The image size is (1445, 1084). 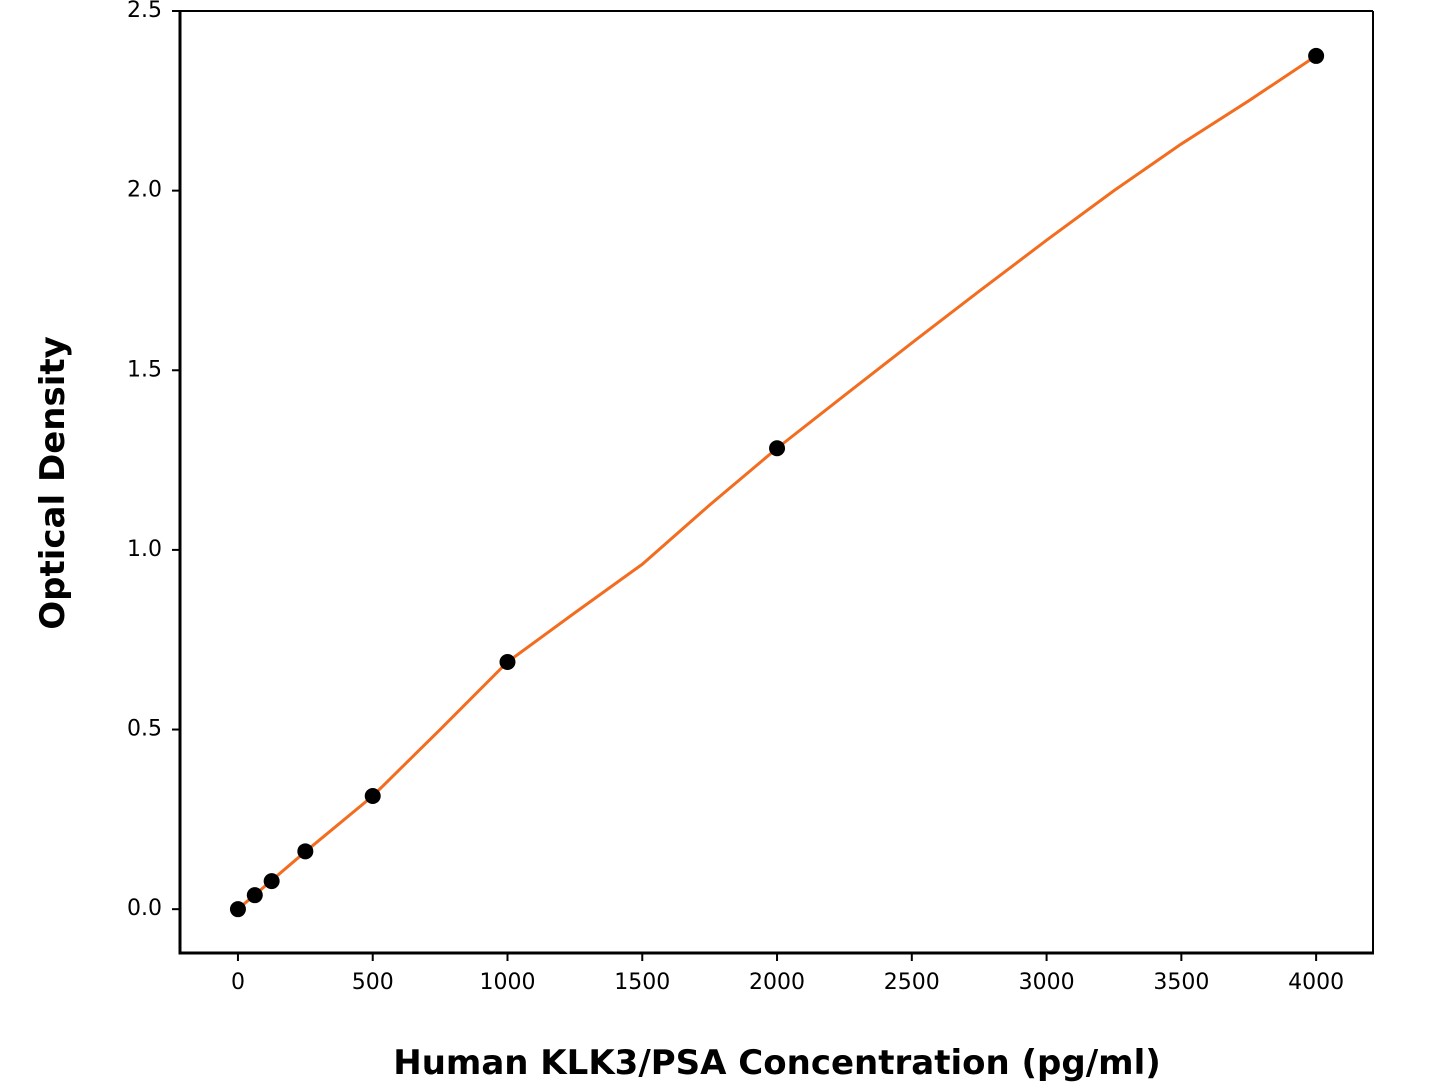 What do you see at coordinates (777, 982) in the screenshot?
I see `x-tick-label: 2000` at bounding box center [777, 982].